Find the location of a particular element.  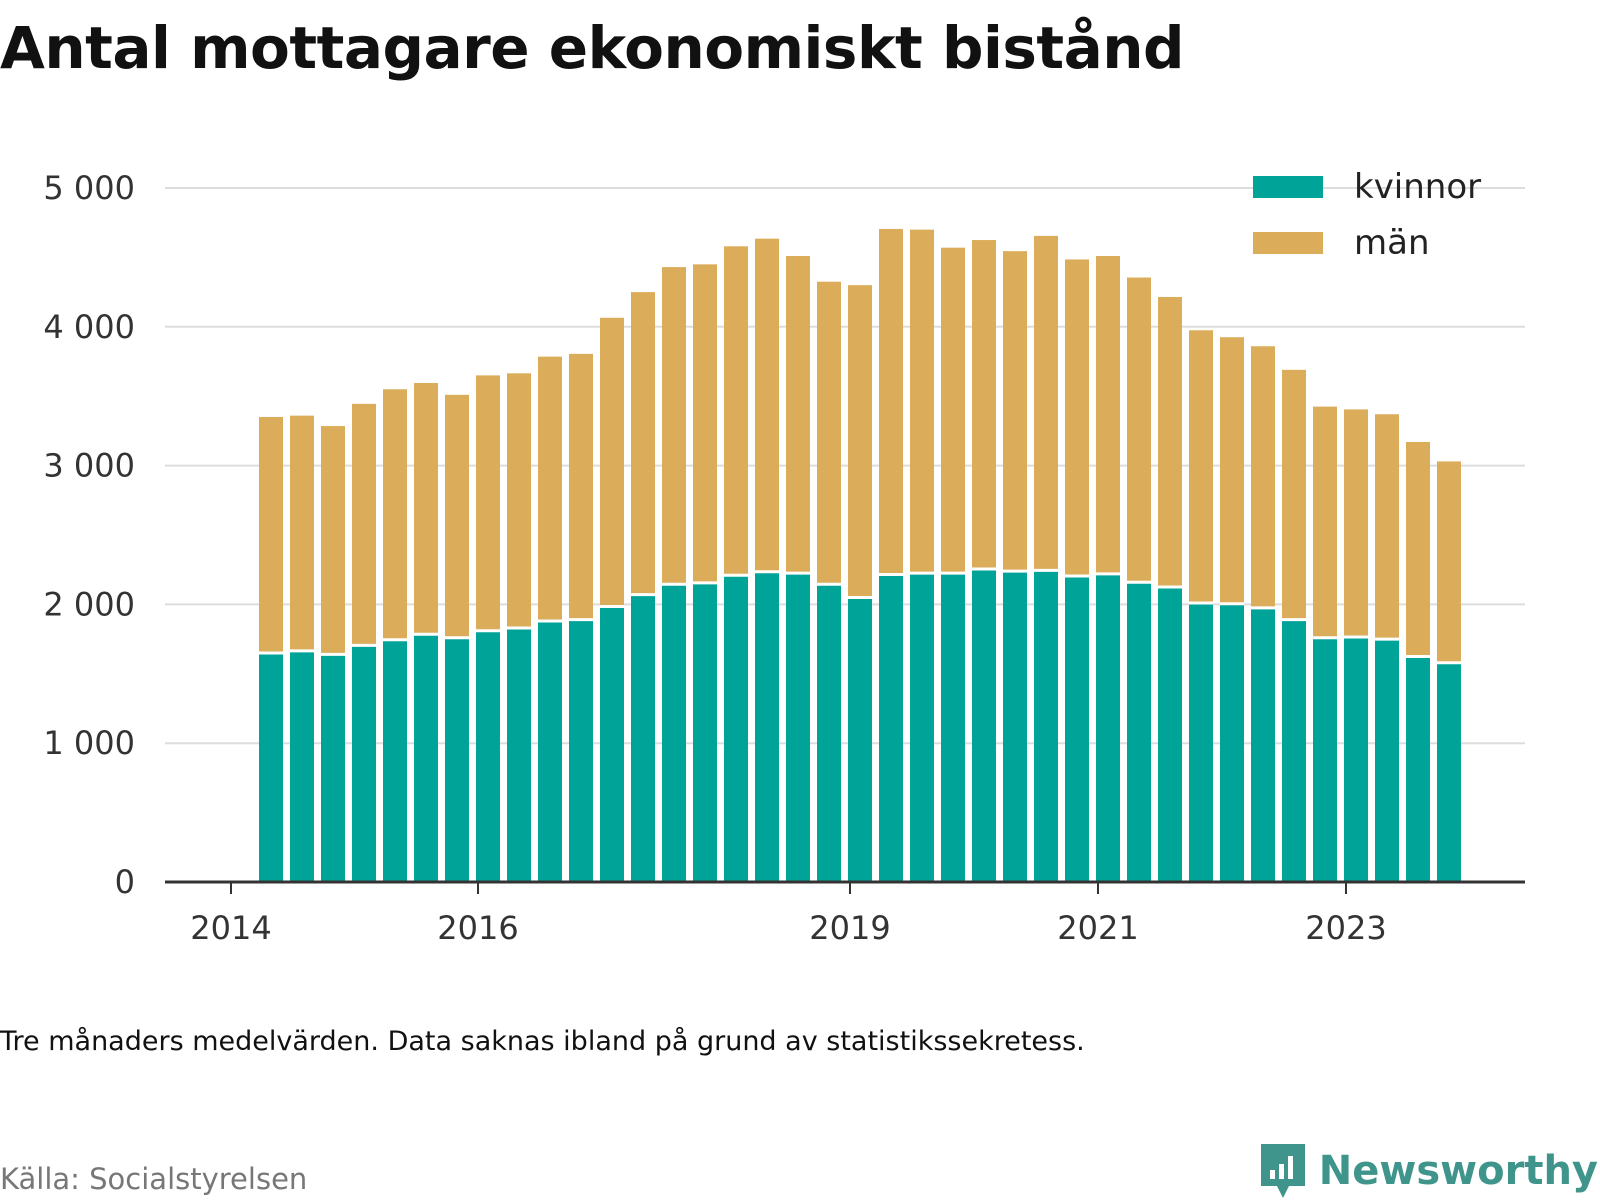

brand-logo: Newsworthy is located at coordinates (1427, 1171).